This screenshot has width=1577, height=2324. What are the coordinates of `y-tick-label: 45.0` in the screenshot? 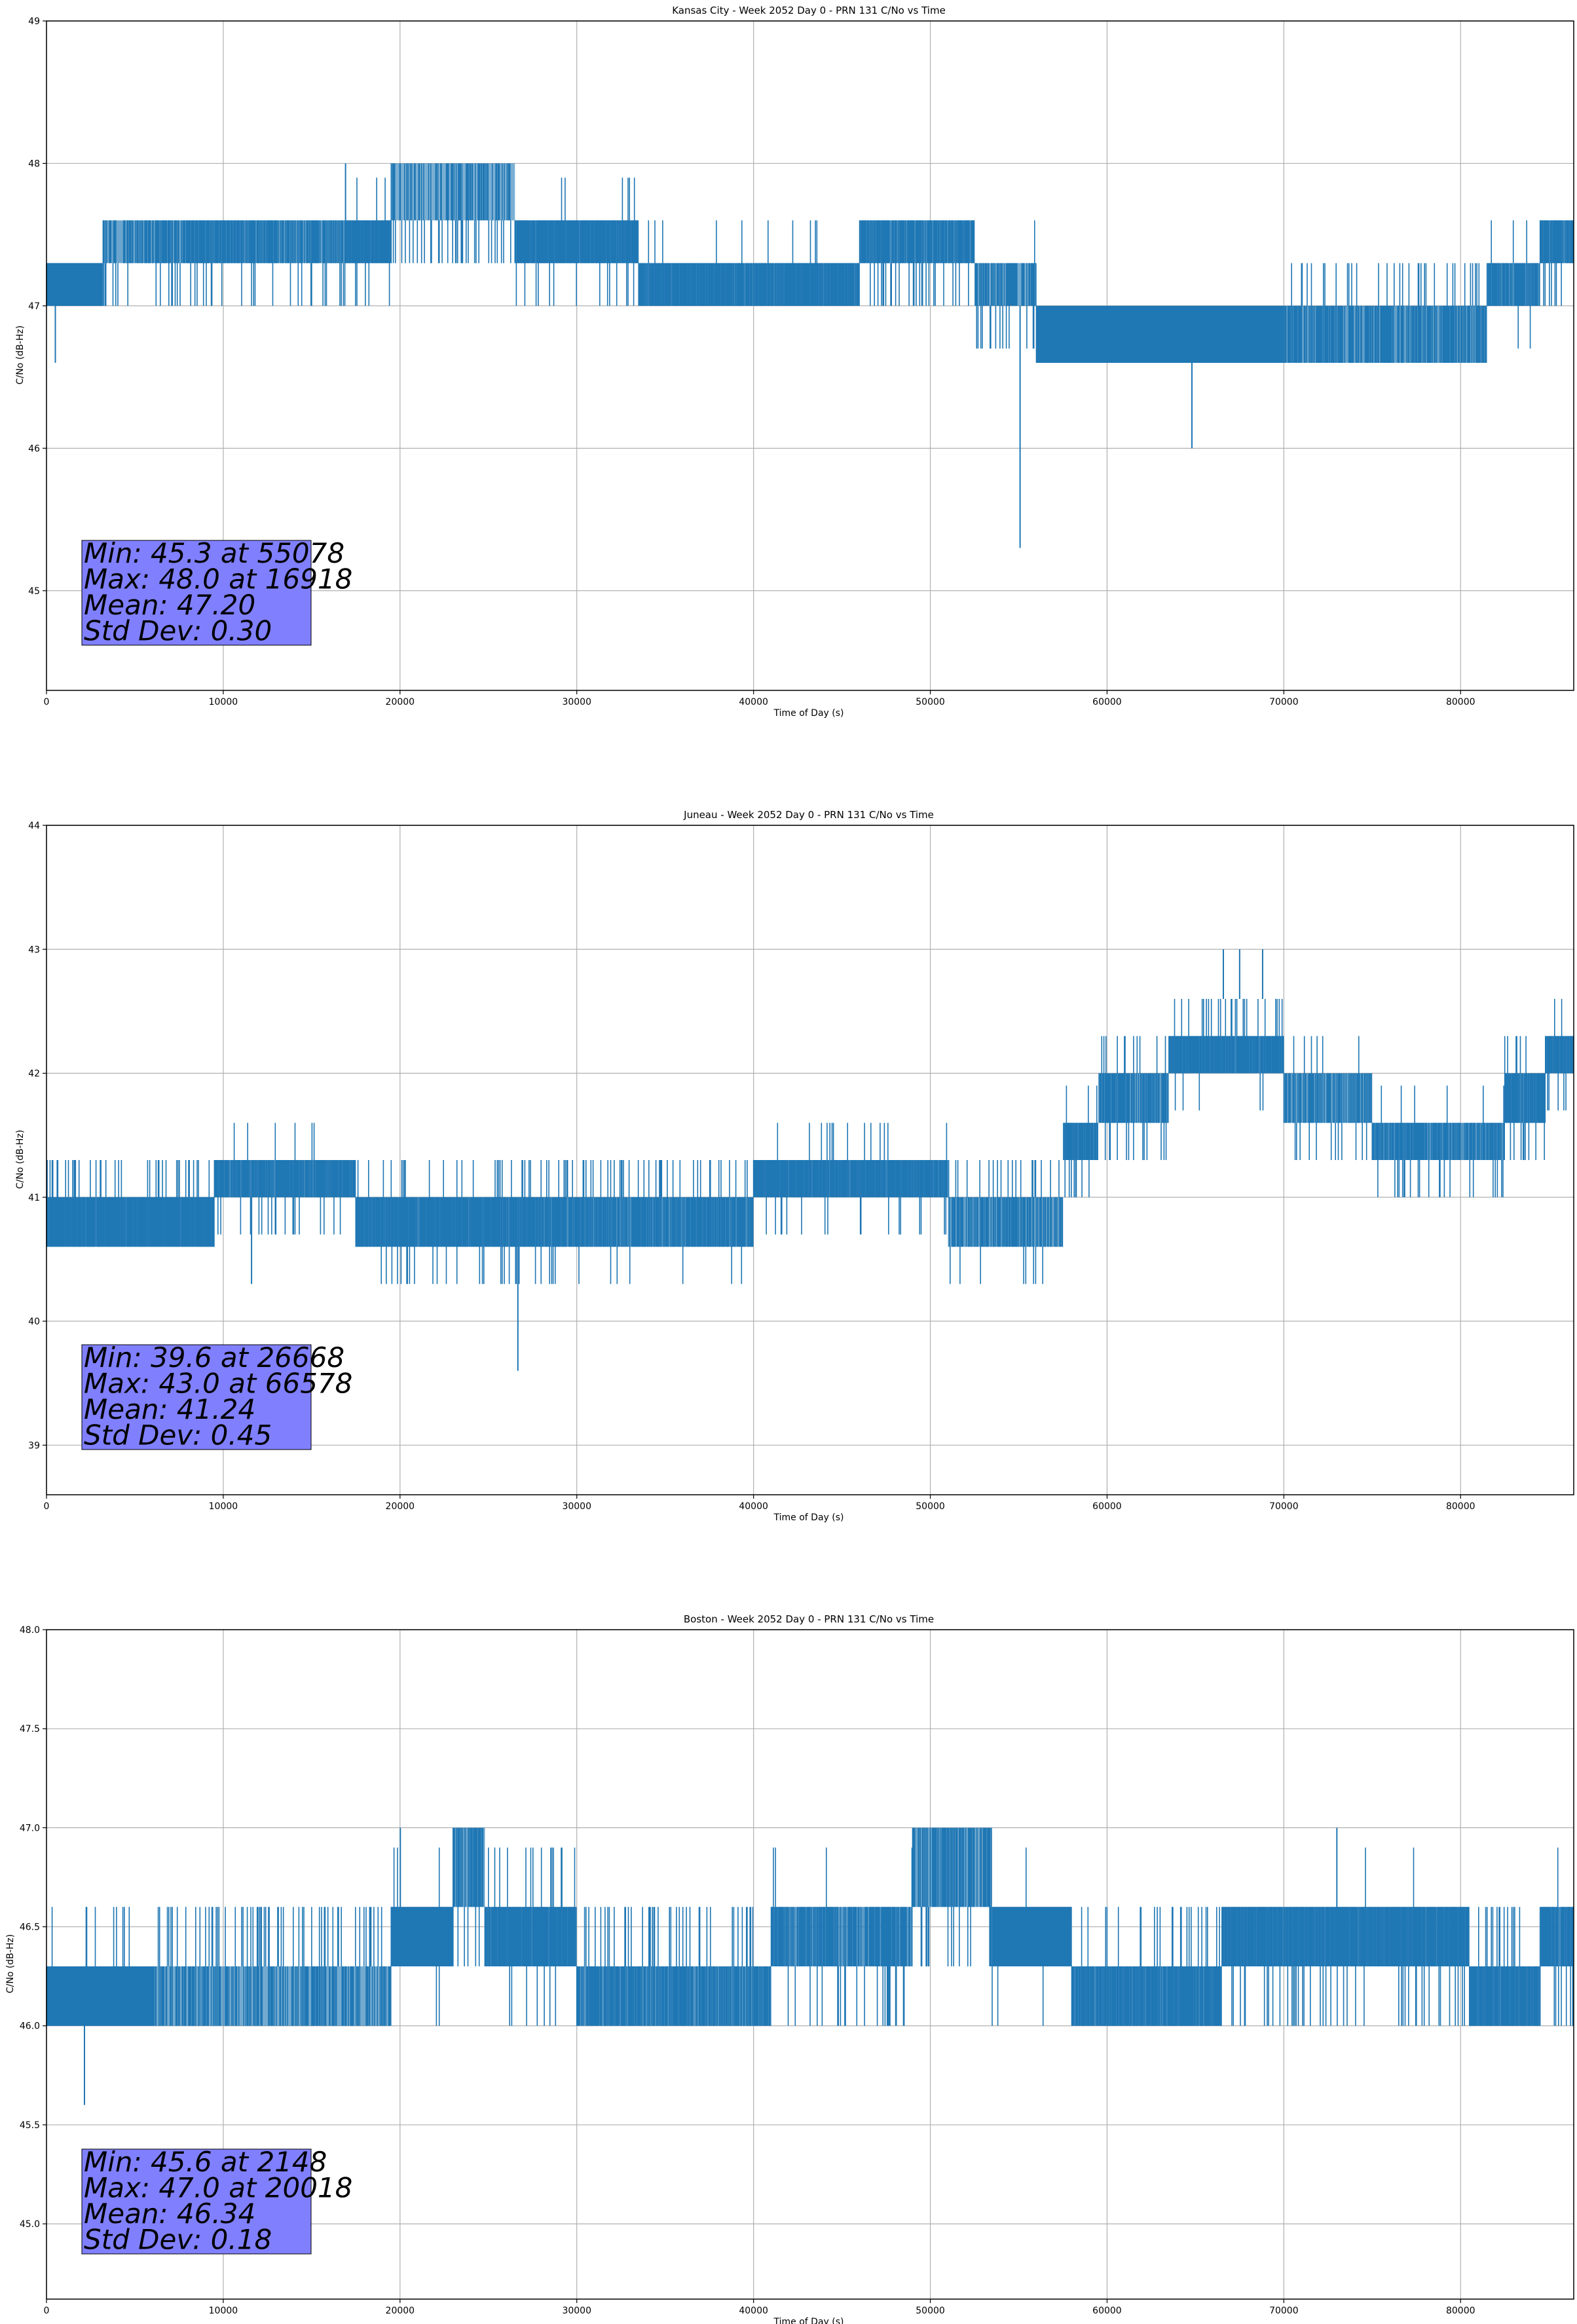 It's located at (30, 2224).